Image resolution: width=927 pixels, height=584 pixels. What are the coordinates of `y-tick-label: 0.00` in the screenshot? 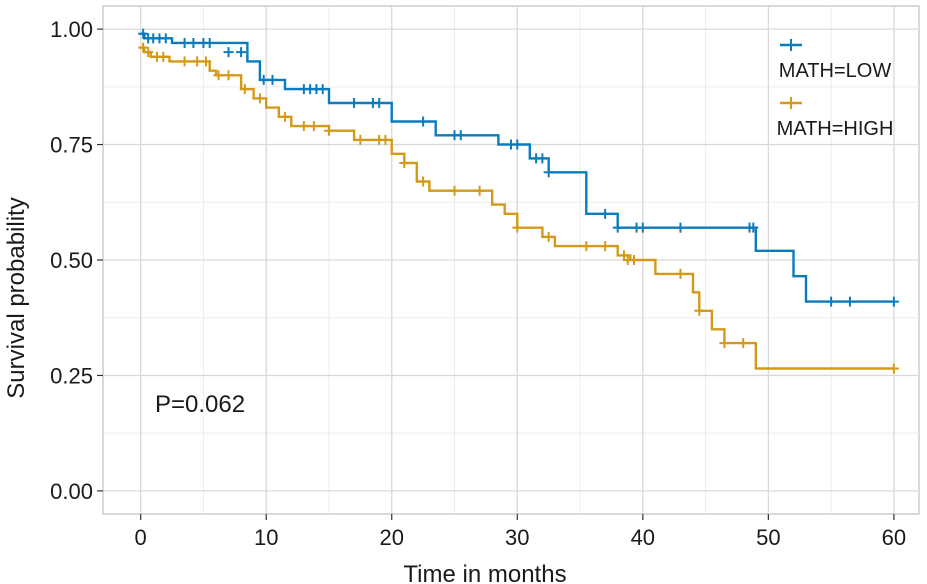 It's located at (71, 491).